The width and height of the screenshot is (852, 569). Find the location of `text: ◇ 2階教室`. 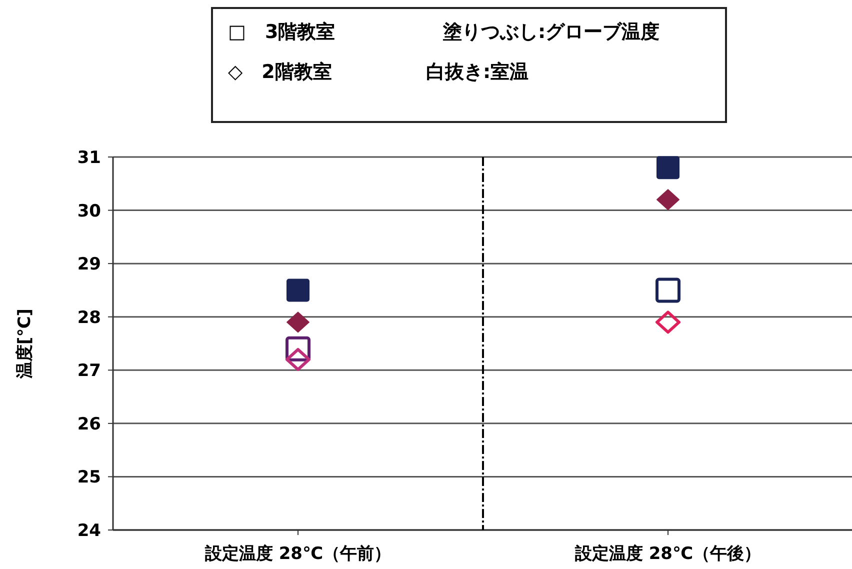

text: ◇ 2階教室 is located at coordinates (280, 72).